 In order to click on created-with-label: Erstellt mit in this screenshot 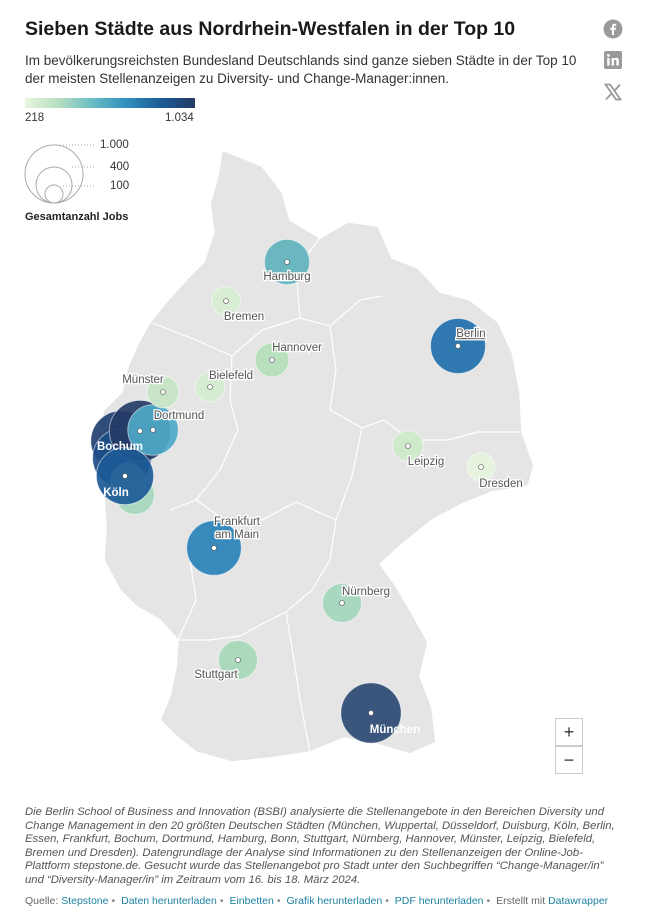, I will do `click(521, 901)`.